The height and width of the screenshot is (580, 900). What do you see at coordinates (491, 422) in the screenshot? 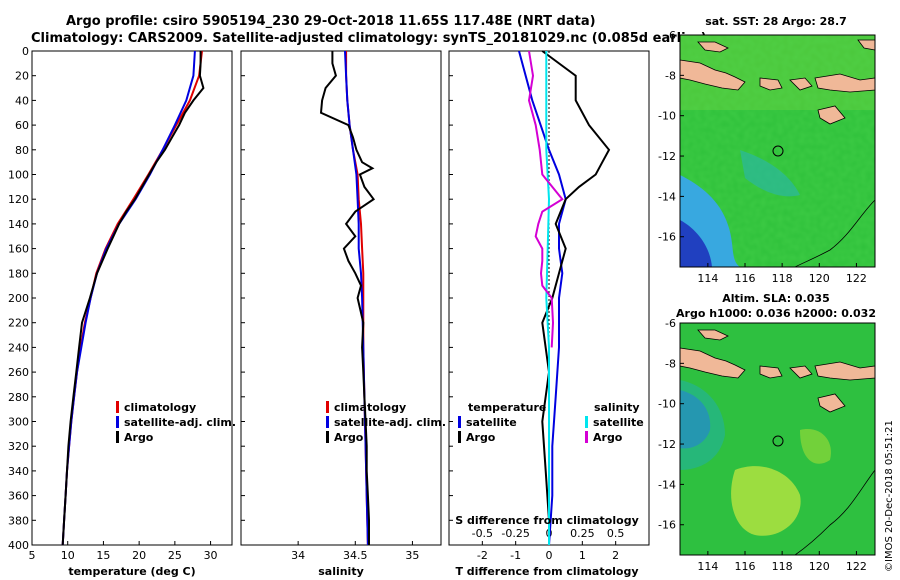
I see `legend-label-temp-satellite: satellite` at bounding box center [491, 422].